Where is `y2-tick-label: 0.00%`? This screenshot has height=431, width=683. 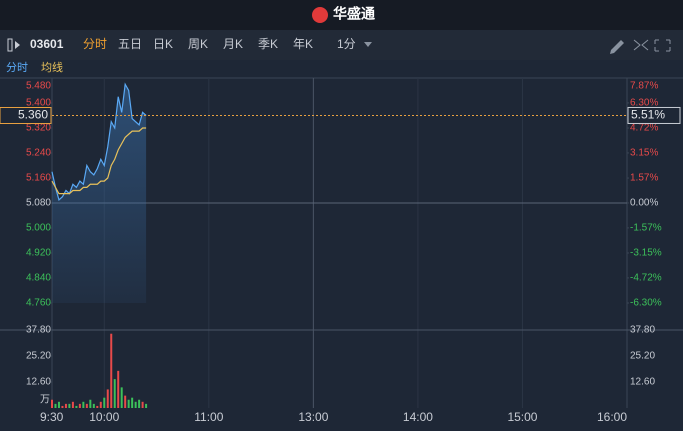 y2-tick-label: 0.00% is located at coordinates (644, 203).